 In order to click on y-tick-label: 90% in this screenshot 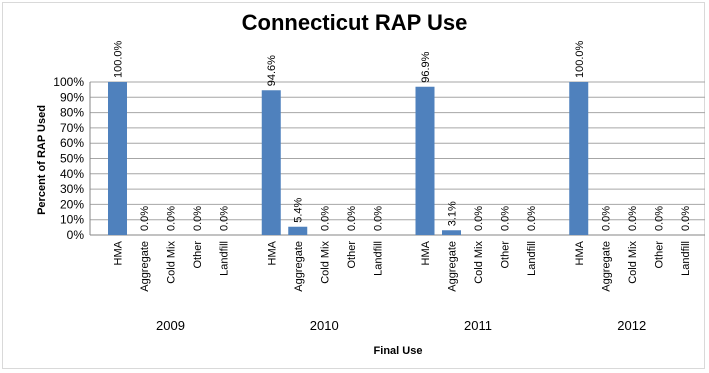, I will do `click(72, 97)`.